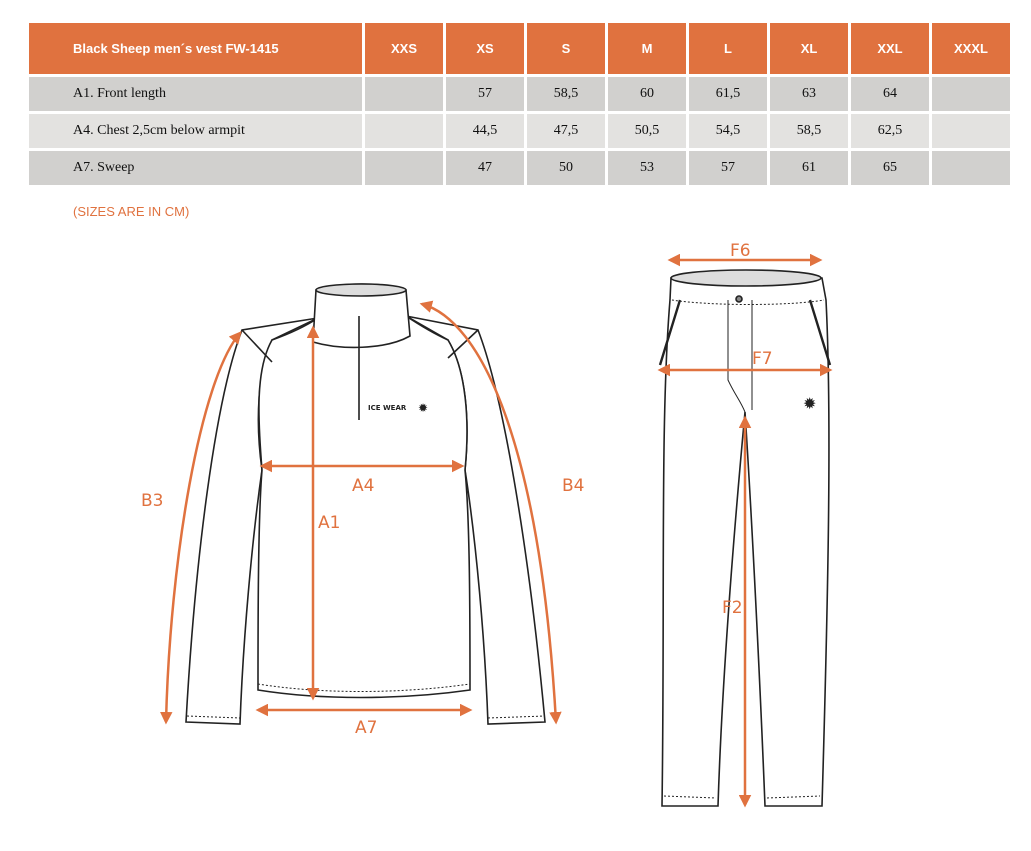 Image resolution: width=1031 pixels, height=851 pixels. I want to click on measurement-value: 64, so click(890, 94).